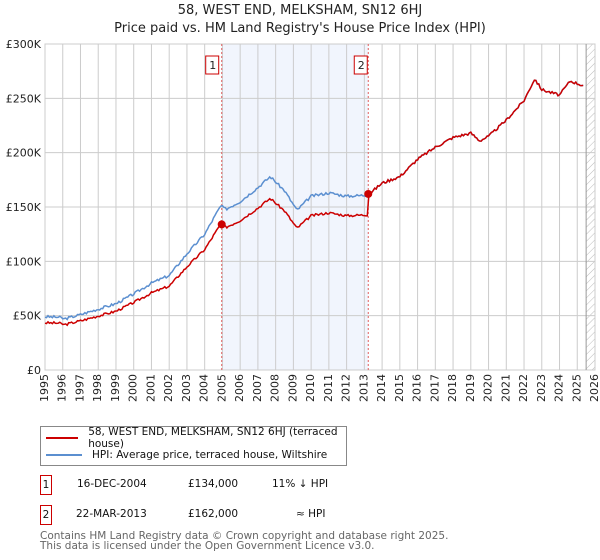 This screenshot has width=600, height=560. What do you see at coordinates (168, 388) in the screenshot?
I see `x-tick-label: 2002` at bounding box center [168, 388].